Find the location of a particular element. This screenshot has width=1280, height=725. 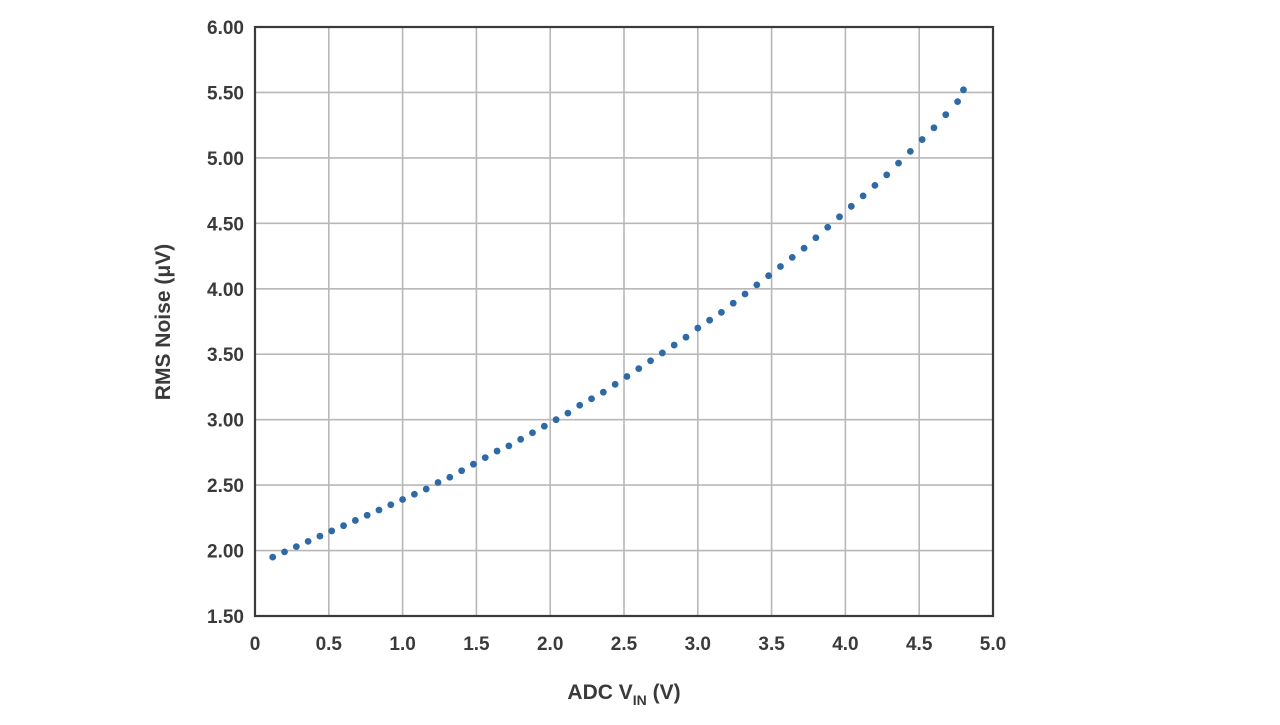

y-tick-label: 1.50 is located at coordinates (225, 617).